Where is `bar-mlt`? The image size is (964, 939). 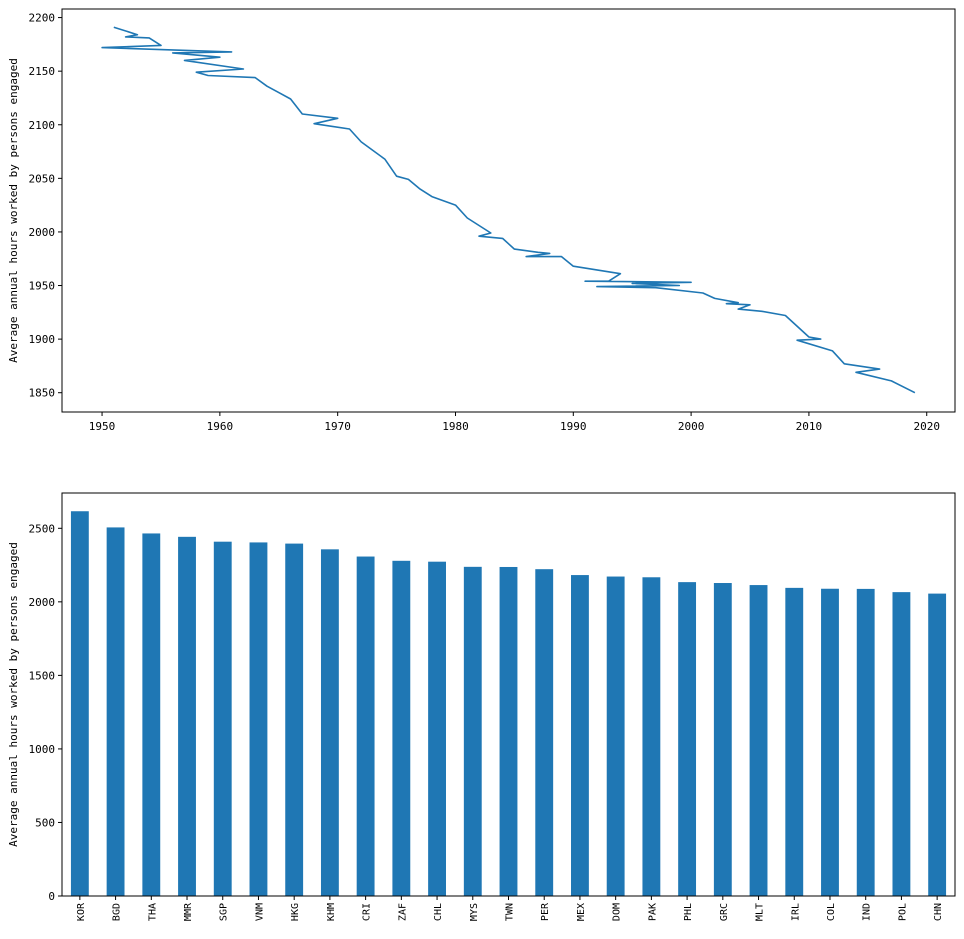 bar-mlt is located at coordinates (758, 740).